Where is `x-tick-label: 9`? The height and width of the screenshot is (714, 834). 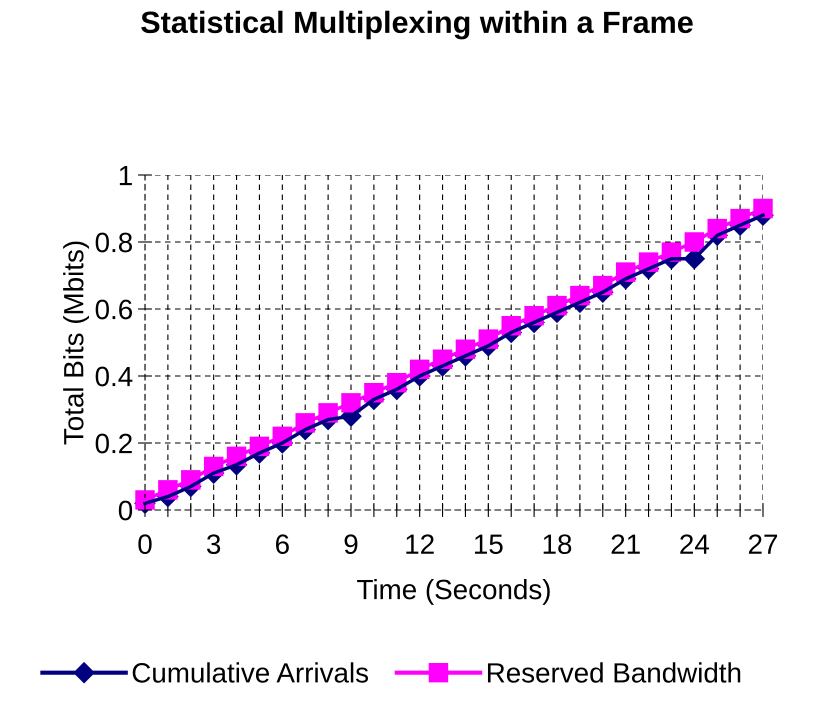 x-tick-label: 9 is located at coordinates (351, 544).